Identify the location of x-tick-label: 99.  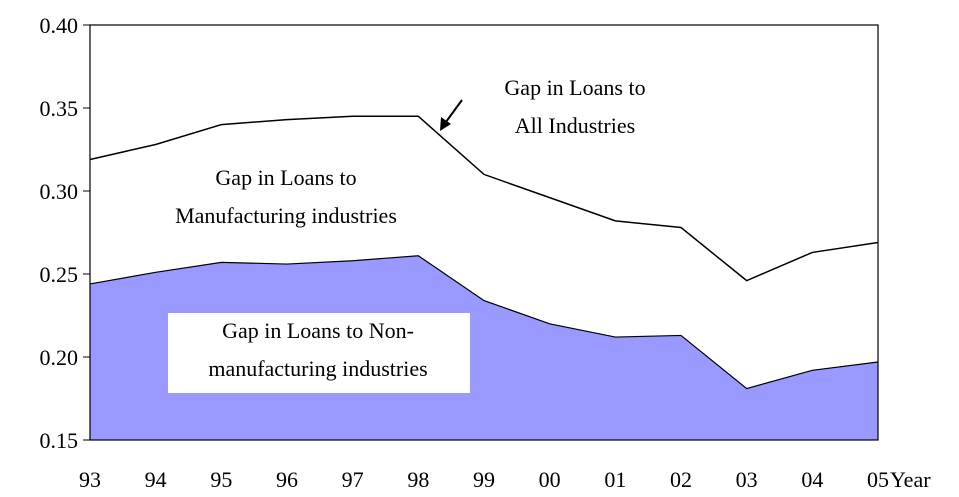
(484, 479).